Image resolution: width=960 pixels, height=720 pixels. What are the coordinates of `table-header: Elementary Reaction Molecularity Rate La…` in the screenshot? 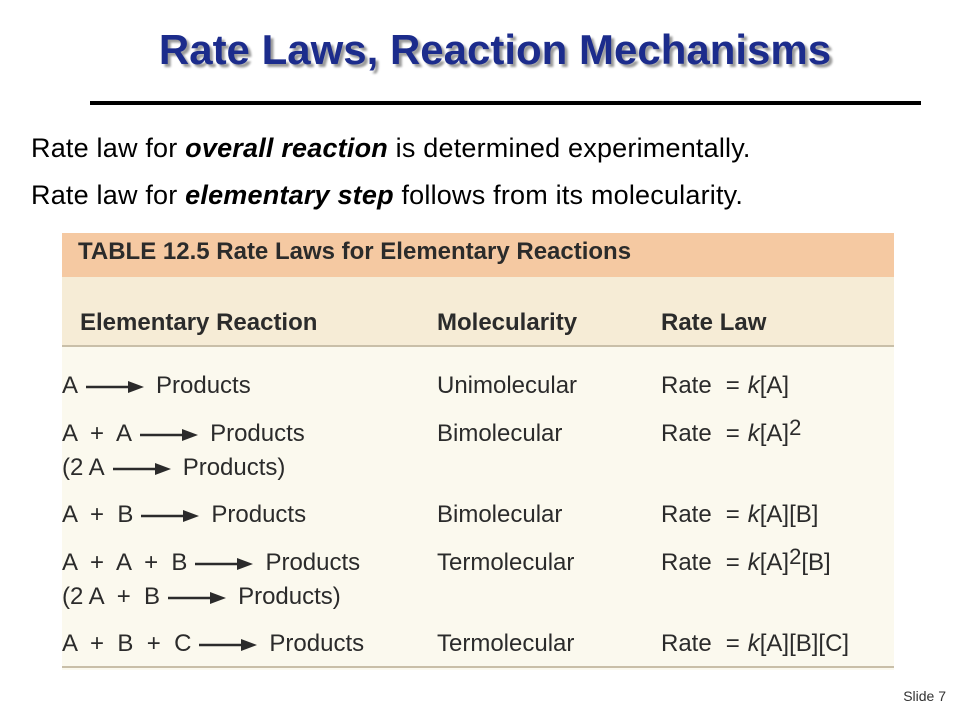 It's located at (478, 312).